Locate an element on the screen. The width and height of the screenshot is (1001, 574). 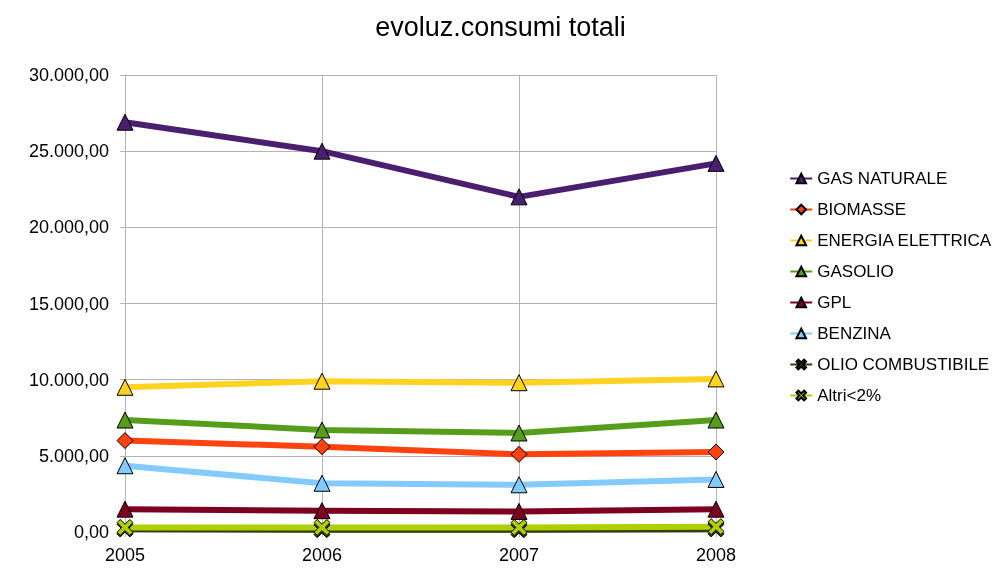
y-tick-label: 10.000,00 is located at coordinates (68, 379).